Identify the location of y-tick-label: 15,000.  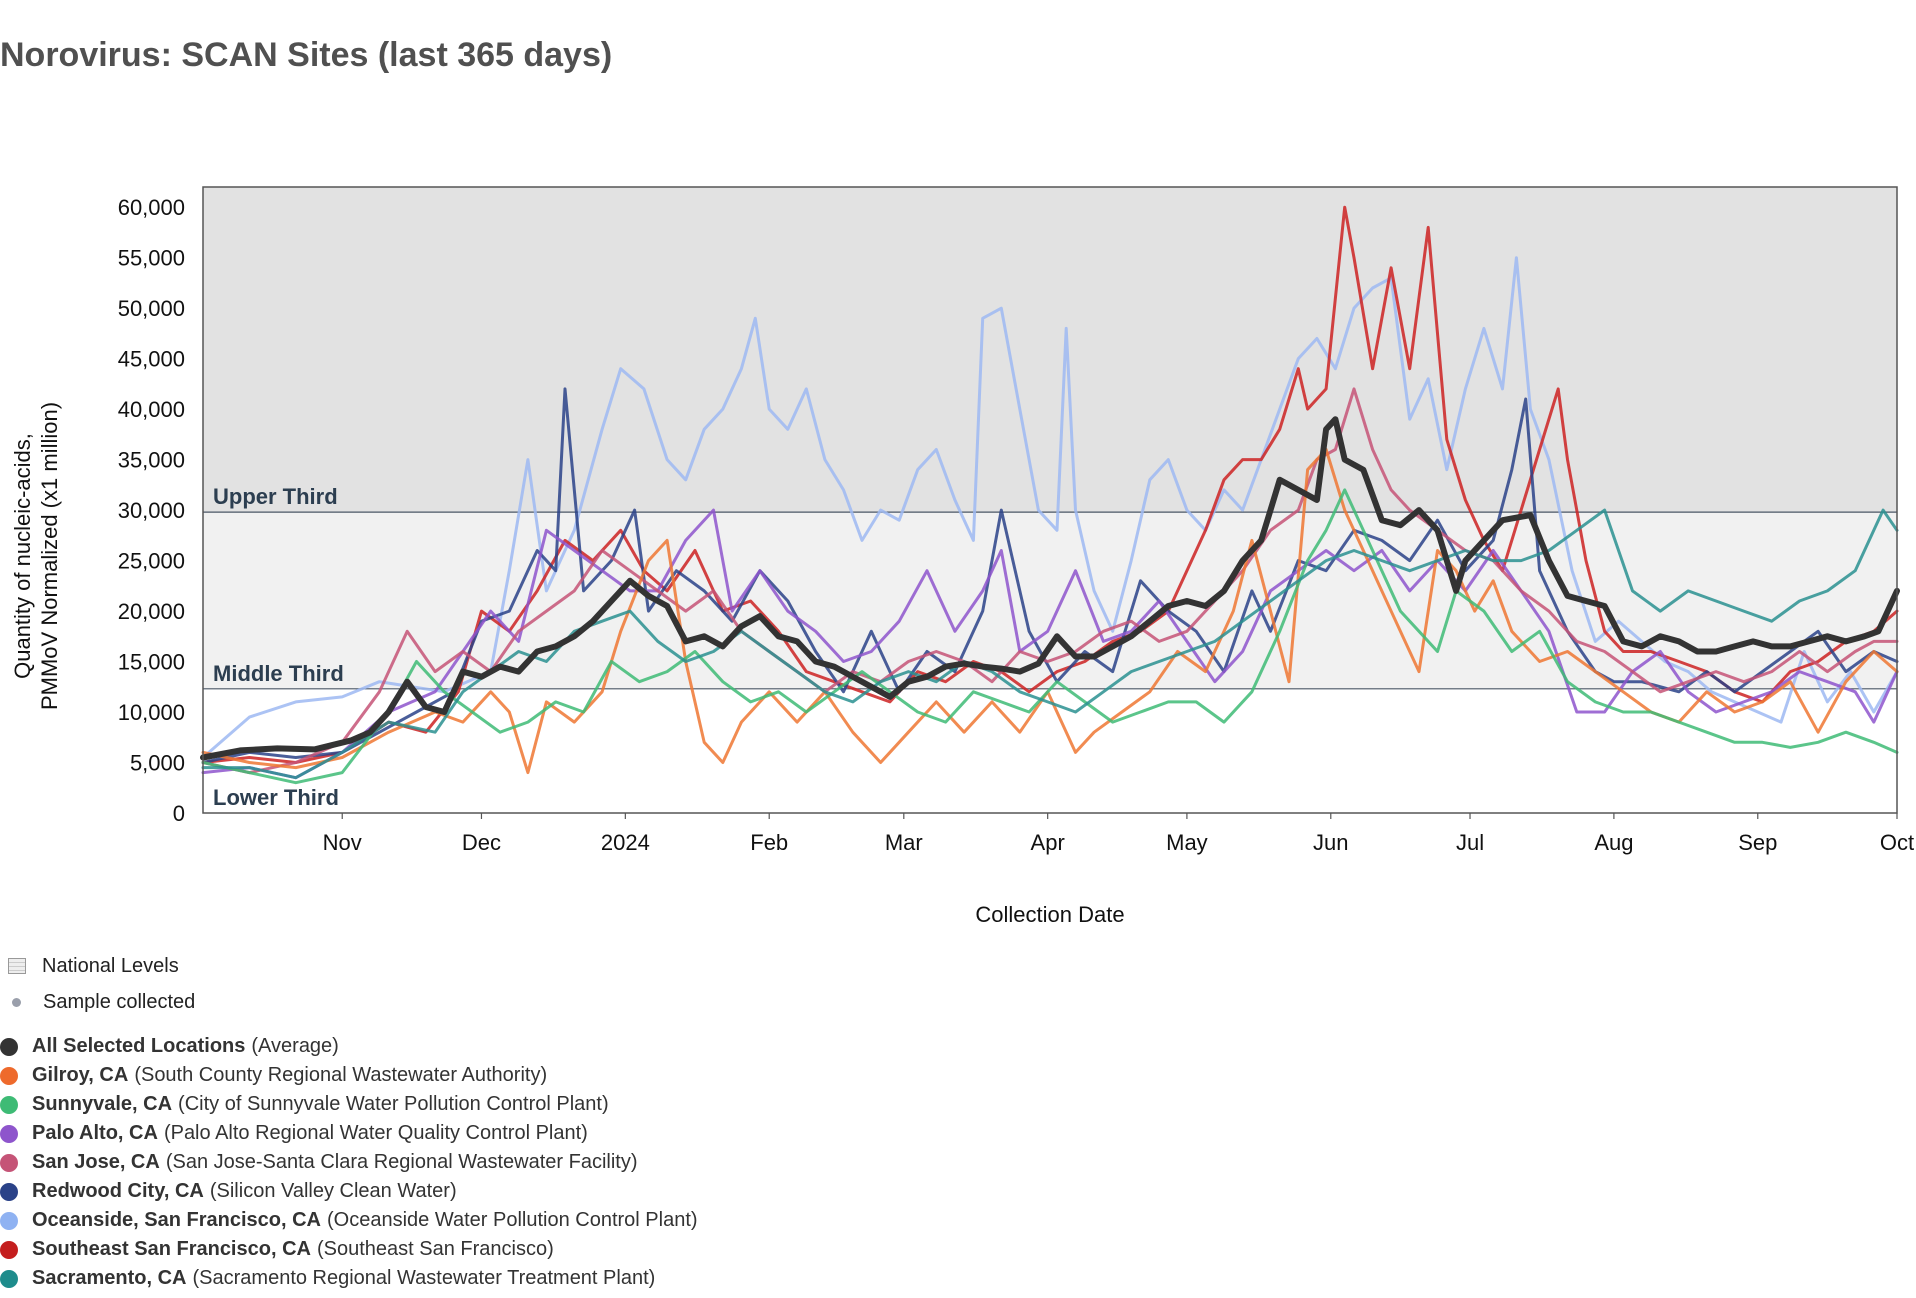
(151, 662).